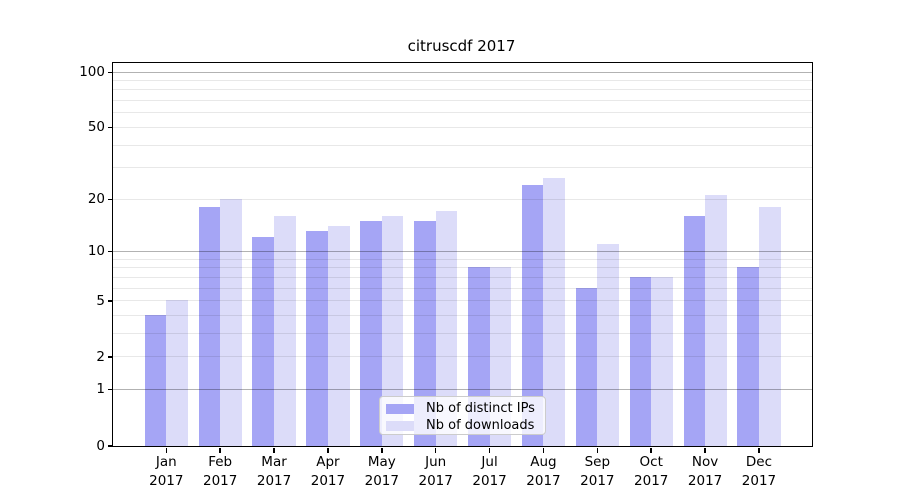 This screenshot has height=500, width=900. What do you see at coordinates (759, 472) in the screenshot?
I see `x-axis-tick-label: Dec 2017` at bounding box center [759, 472].